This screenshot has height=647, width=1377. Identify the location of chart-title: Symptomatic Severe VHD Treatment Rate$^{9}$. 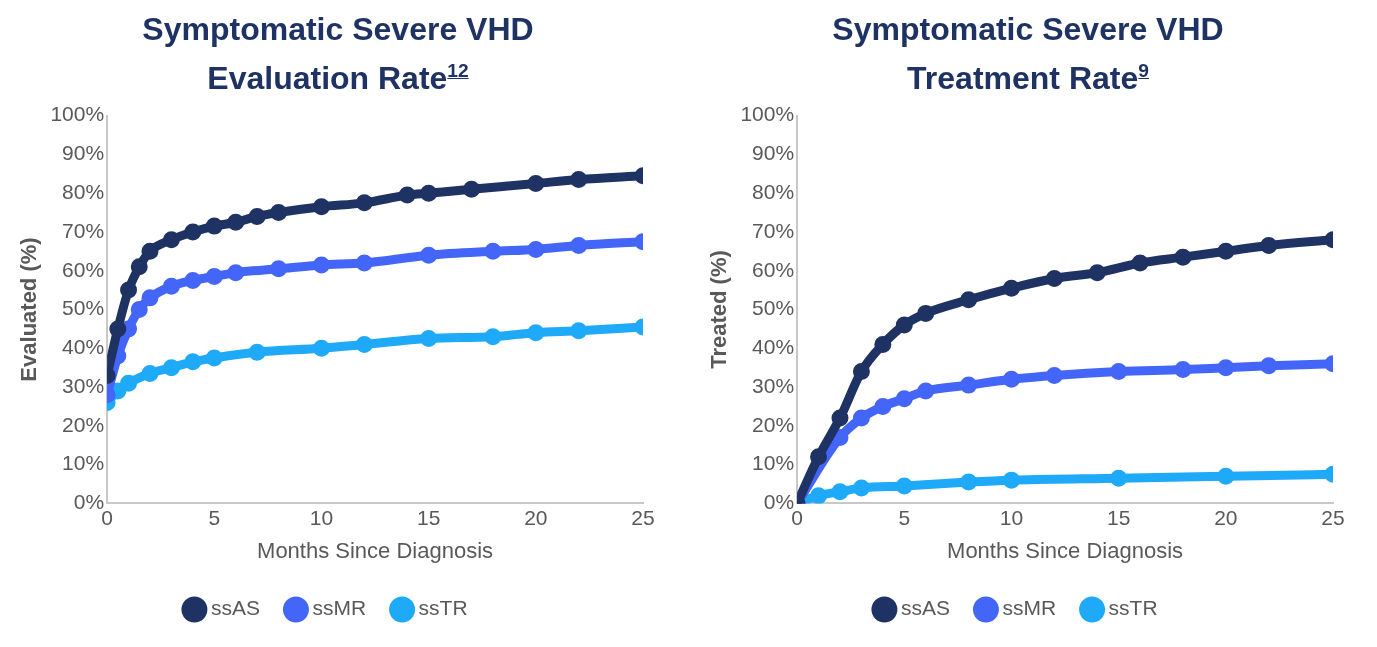
(1028, 54).